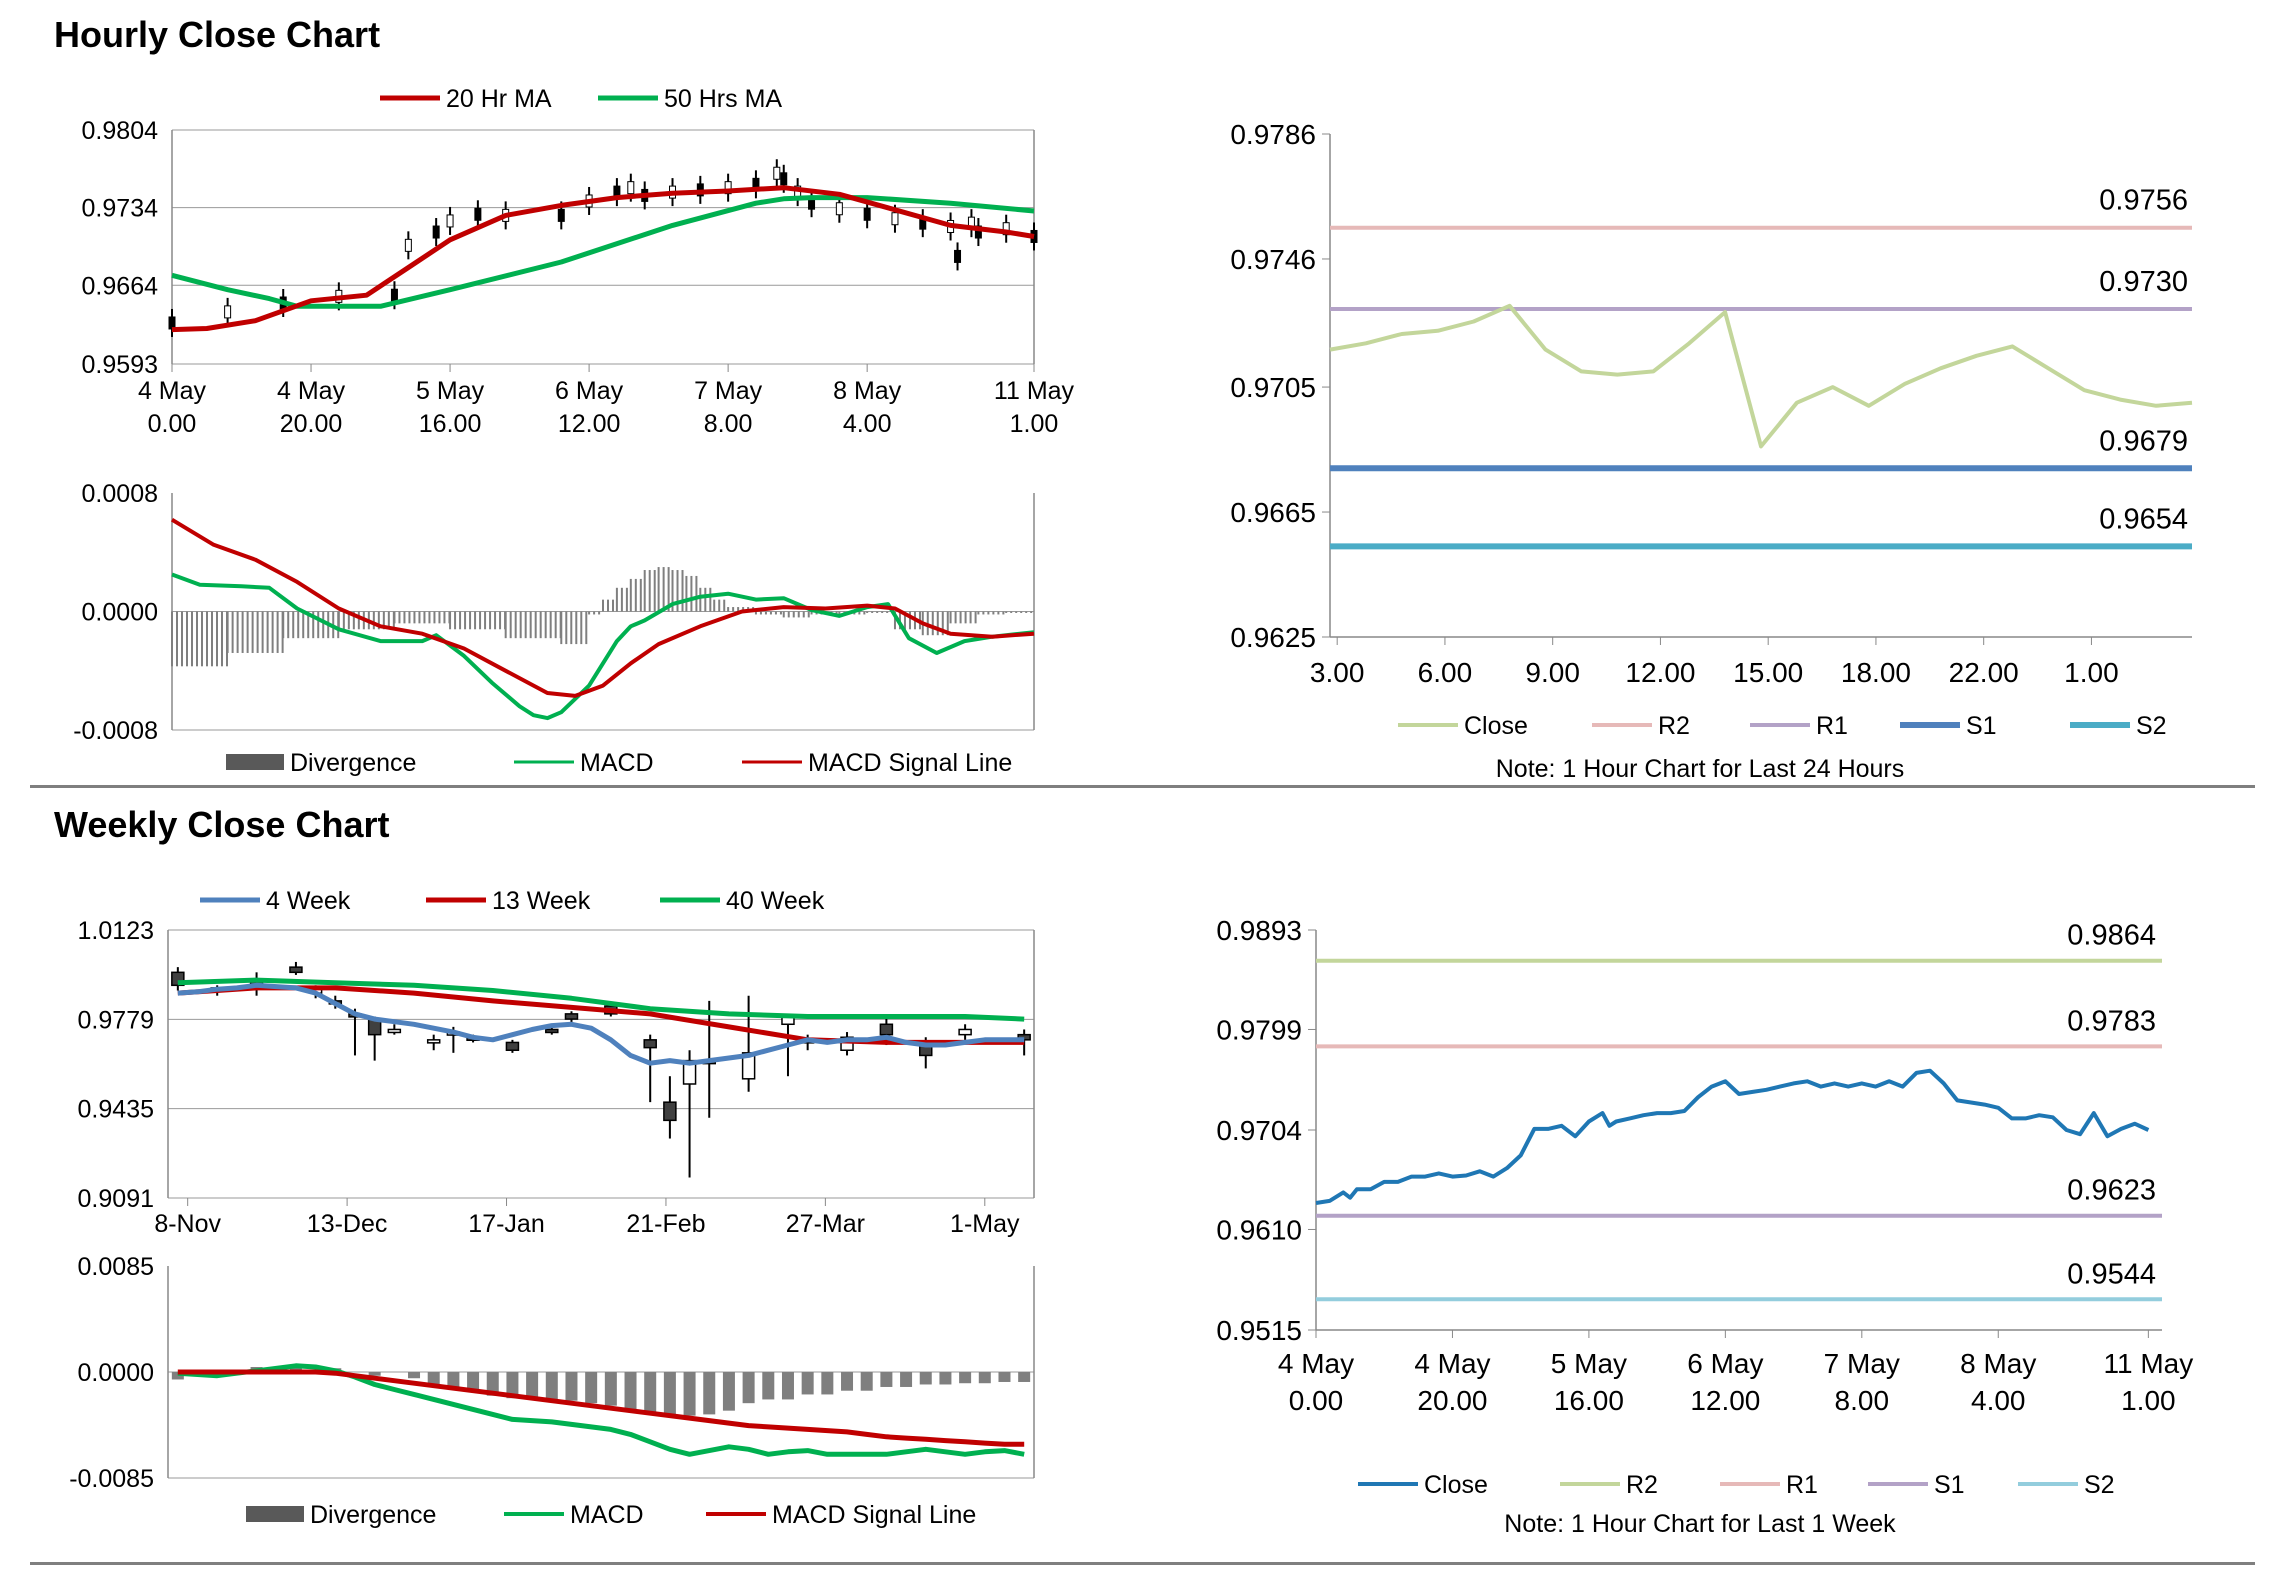 The width and height of the screenshot is (2281, 1570). Describe the element at coordinates (116, 931) in the screenshot. I see `y-tick-label: 1.0123` at that location.